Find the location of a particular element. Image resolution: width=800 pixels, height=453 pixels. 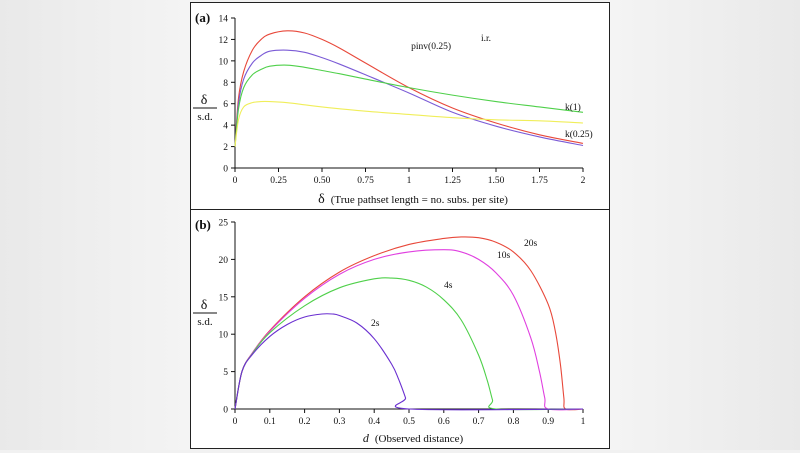

panel-b-xlabel: d (Observed distance) is located at coordinates (413, 438).